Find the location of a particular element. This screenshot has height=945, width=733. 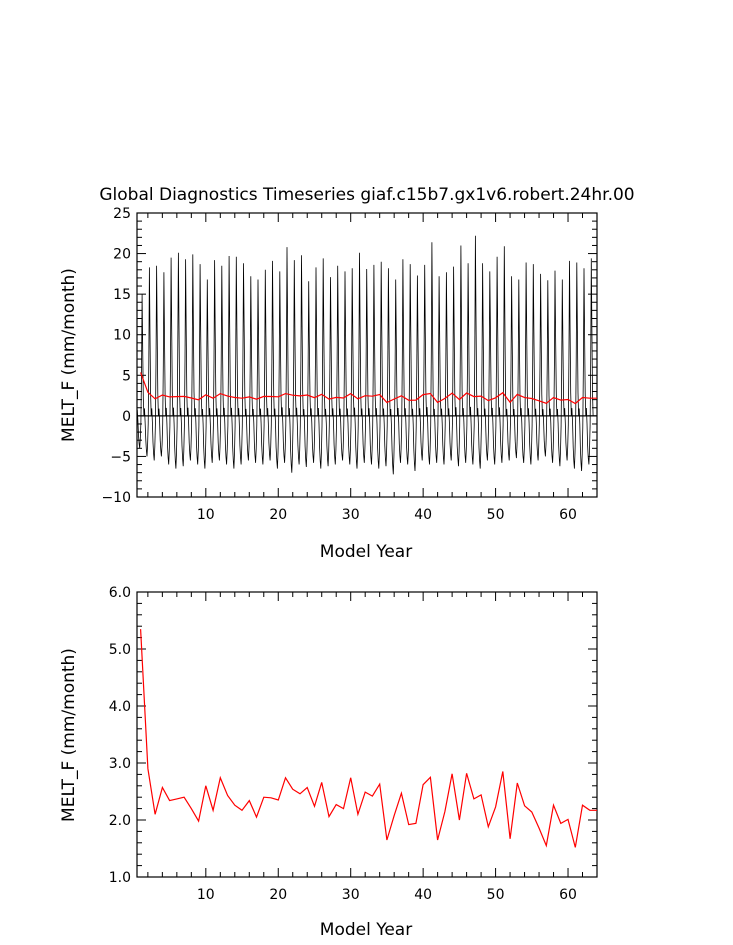

y-tick-label: 15 is located at coordinates (122, 295).